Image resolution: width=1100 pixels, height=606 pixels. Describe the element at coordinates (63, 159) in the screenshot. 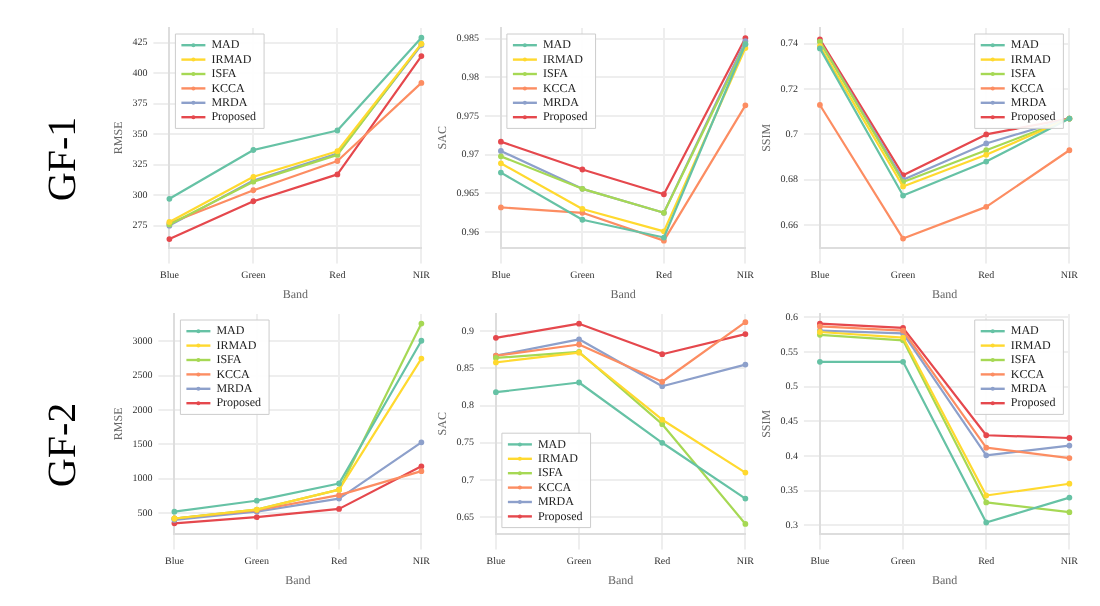

I see `text: GF-1` at that location.